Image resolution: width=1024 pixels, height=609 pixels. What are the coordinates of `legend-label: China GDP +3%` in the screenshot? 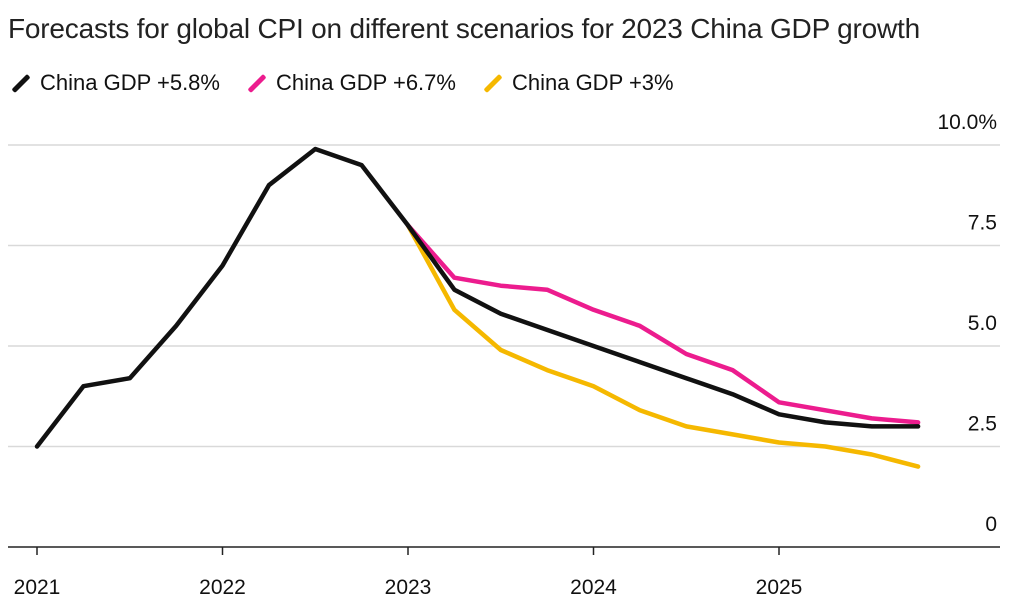 It's located at (592, 82).